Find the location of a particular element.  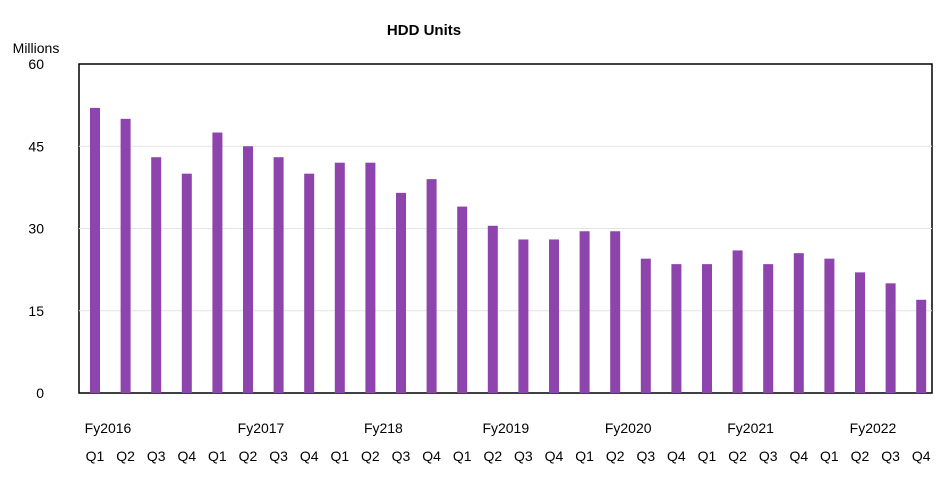

y-tick-label: 60 is located at coordinates (36, 64).